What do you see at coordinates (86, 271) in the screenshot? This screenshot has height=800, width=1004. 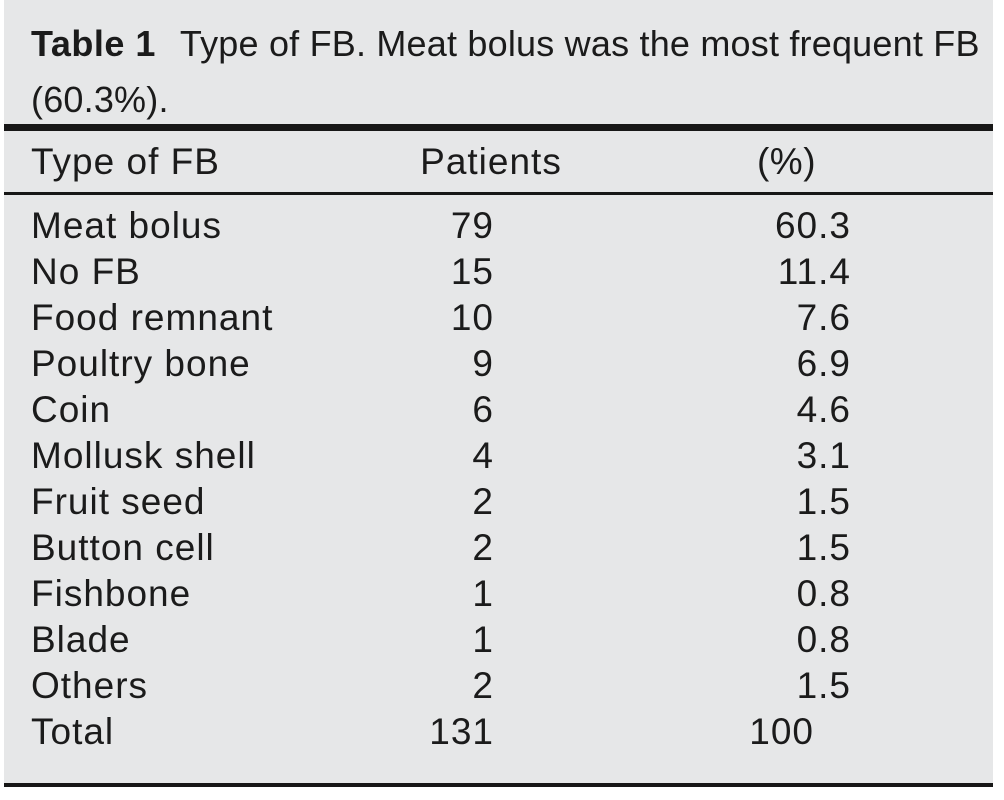 I see `cell-type: No FB` at bounding box center [86, 271].